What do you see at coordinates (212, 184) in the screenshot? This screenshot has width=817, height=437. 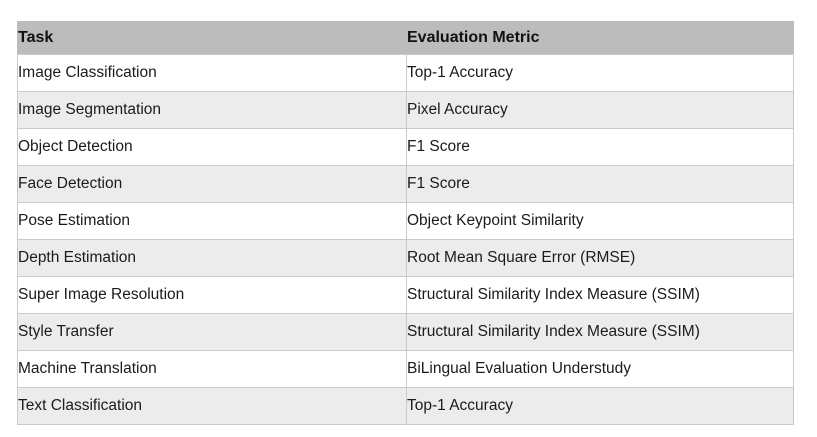 I see `task-cell: Face Detection` at bounding box center [212, 184].